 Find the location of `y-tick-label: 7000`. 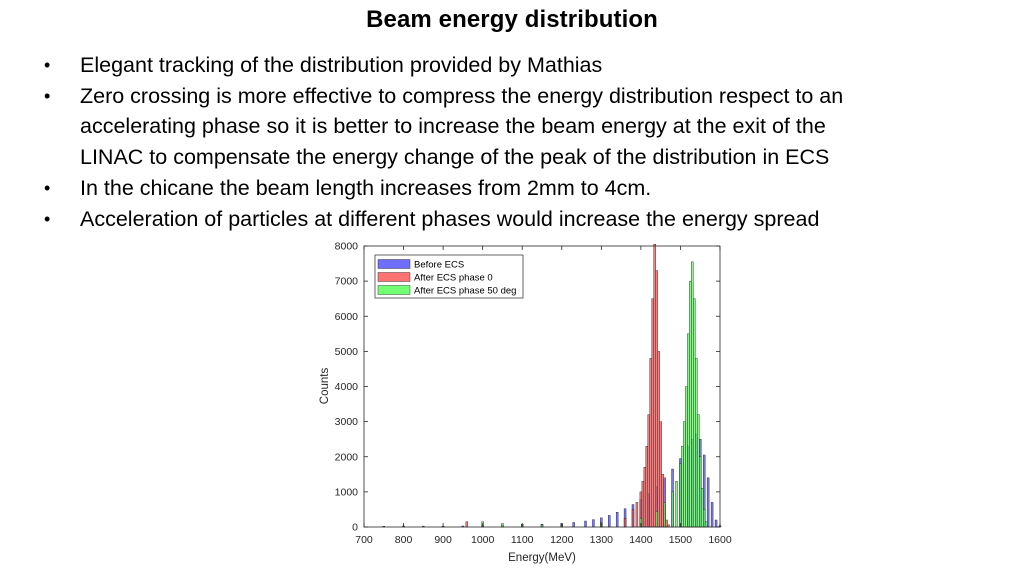

y-tick-label: 7000 is located at coordinates (347, 282).